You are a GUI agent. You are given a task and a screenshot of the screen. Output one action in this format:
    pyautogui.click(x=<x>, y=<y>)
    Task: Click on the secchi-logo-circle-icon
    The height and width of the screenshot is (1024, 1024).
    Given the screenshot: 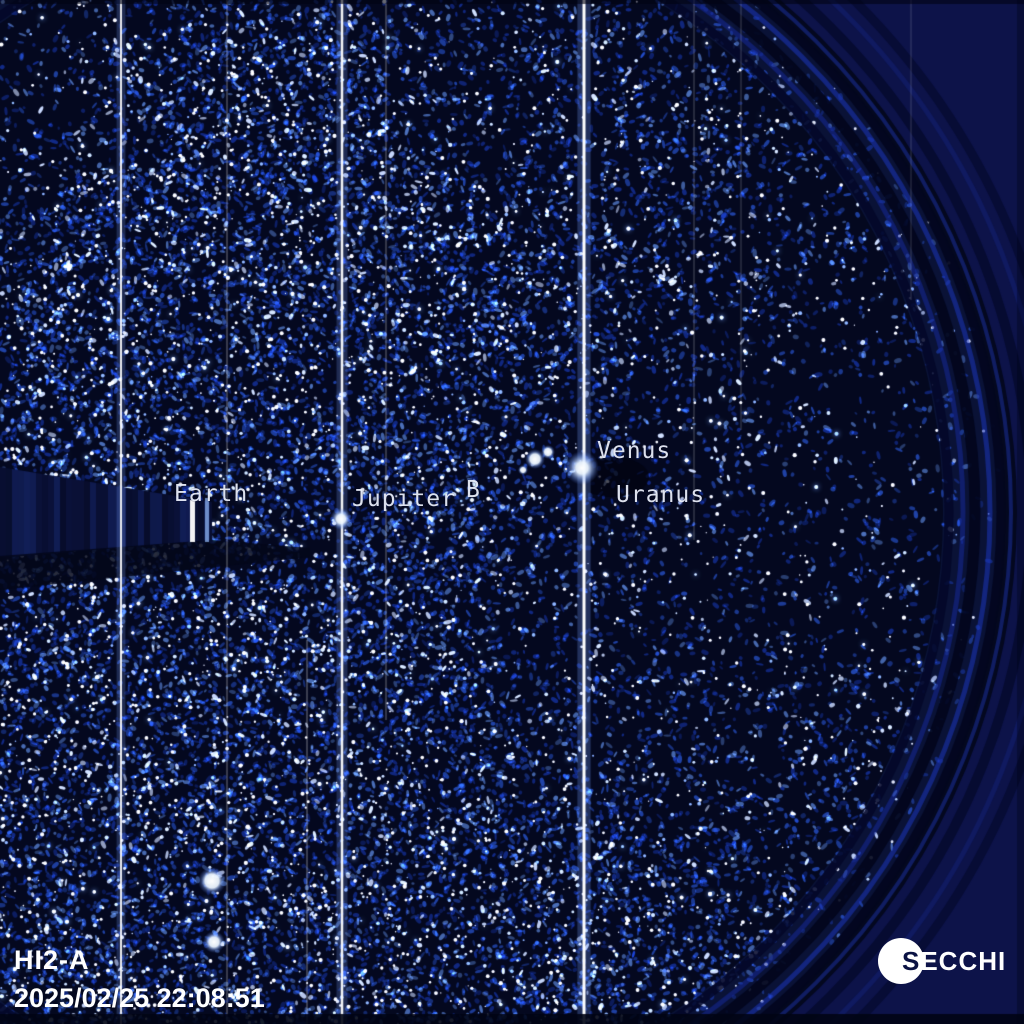 What is the action you would take?
    pyautogui.click(x=901, y=961)
    